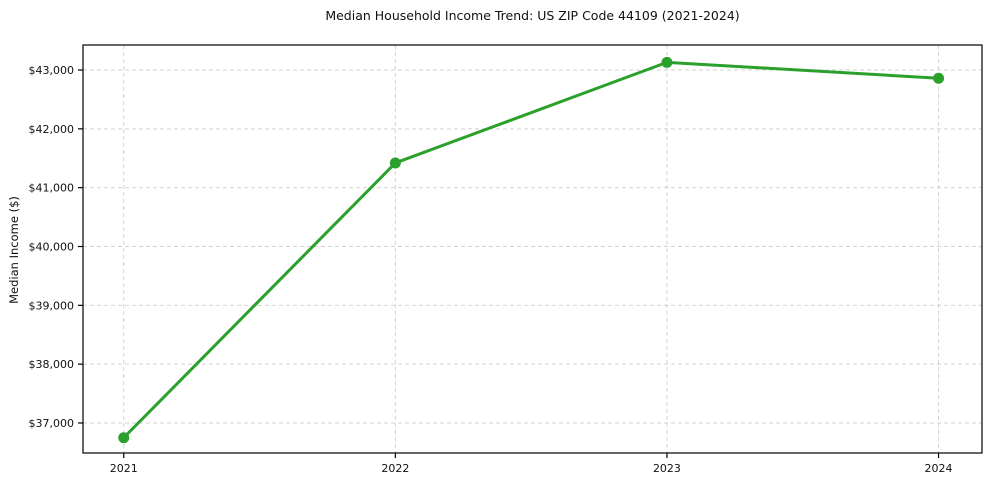 Image resolution: width=989 pixels, height=490 pixels. Describe the element at coordinates (52, 246) in the screenshot. I see `y-tick-label: $40,000` at that location.